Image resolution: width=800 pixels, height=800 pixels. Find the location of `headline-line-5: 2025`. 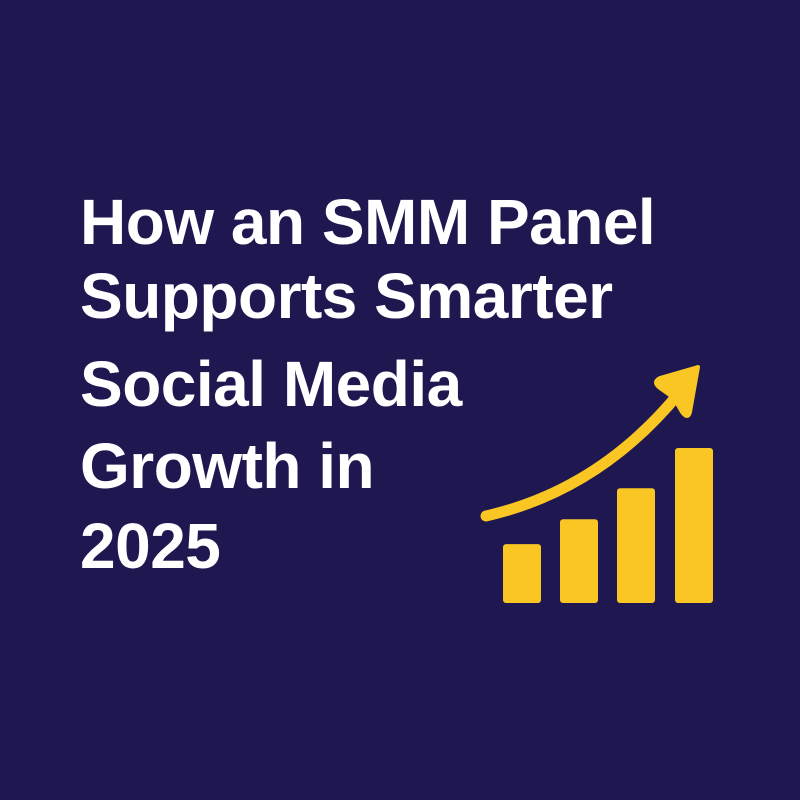

headline-line-5: 2025 is located at coordinates (150, 546).